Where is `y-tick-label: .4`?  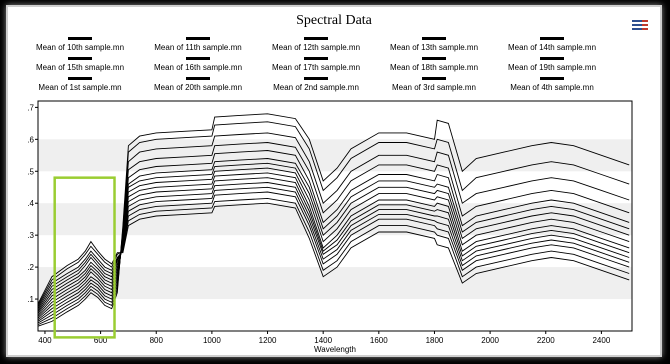 y-tick-label: .4 is located at coordinates (30, 203).